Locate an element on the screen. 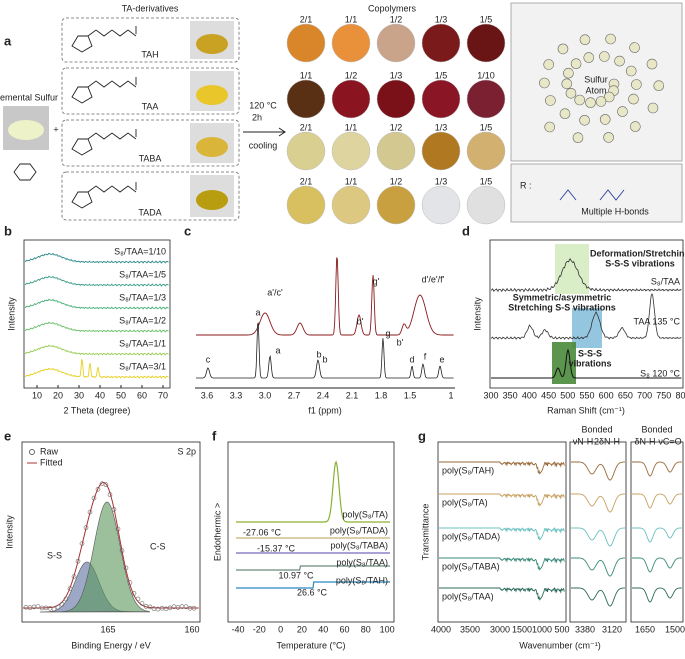 This screenshot has height=659, width=685. label: S-S-S vibrations is located at coordinates (640, 263).